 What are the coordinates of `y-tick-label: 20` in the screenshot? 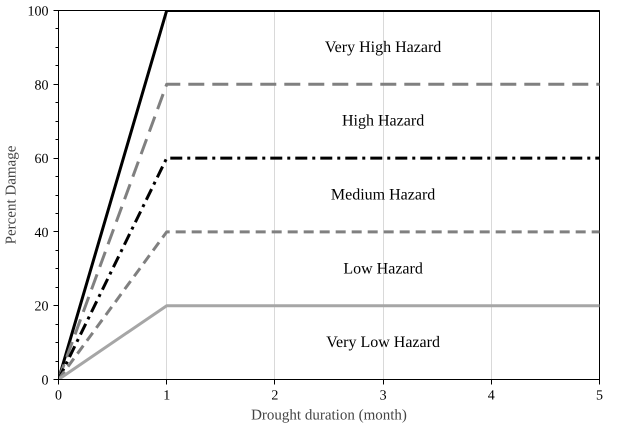 It's located at (41, 307).